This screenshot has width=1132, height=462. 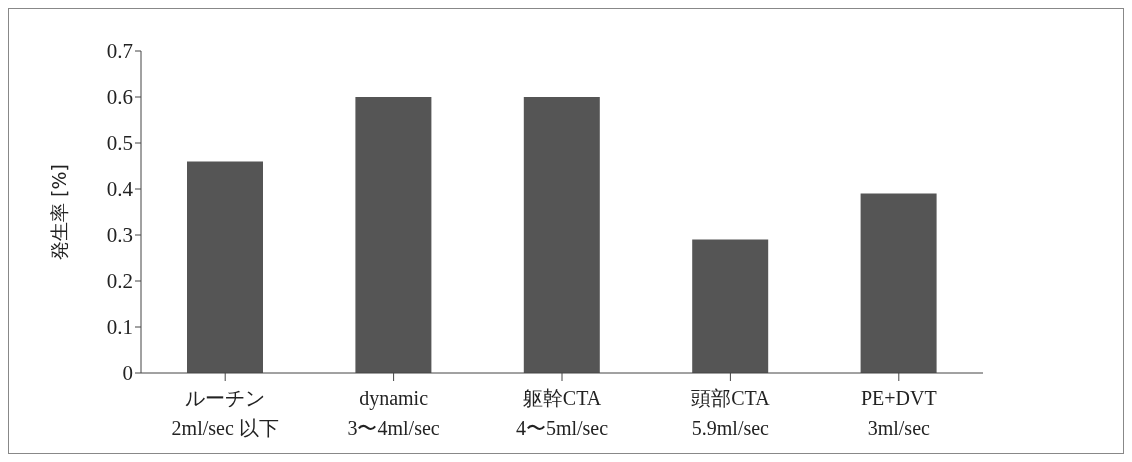 What do you see at coordinates (119, 327) in the screenshot?
I see `y-tick-label: 0.1` at bounding box center [119, 327].